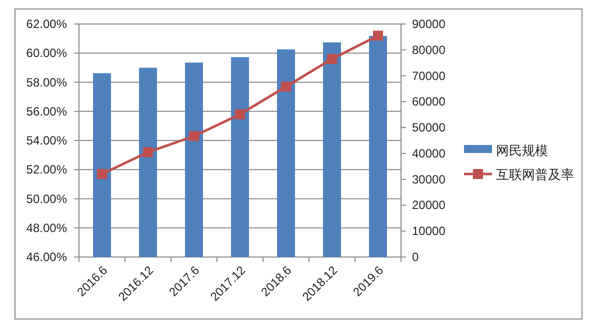 Image resolution: width=600 pixels, height=327 pixels. I want to click on y-tick-label: 56.00%, so click(47, 111).